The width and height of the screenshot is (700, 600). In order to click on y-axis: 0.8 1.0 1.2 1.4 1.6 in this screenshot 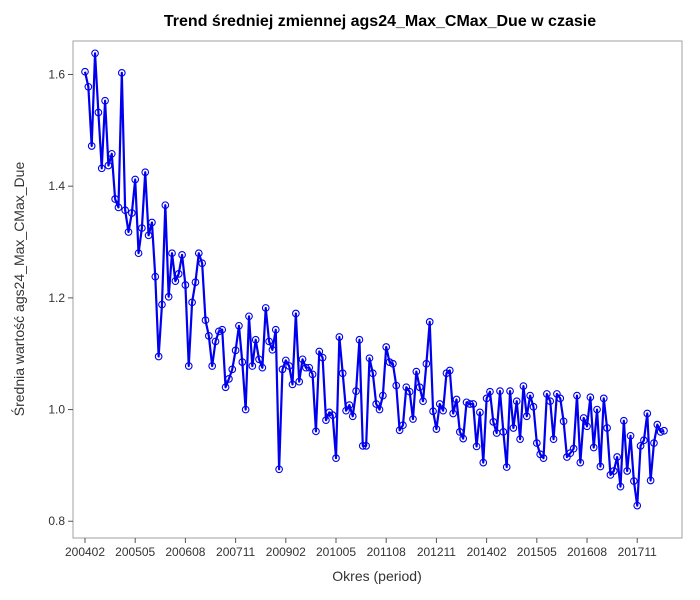, I will do `click(60, 298)`.